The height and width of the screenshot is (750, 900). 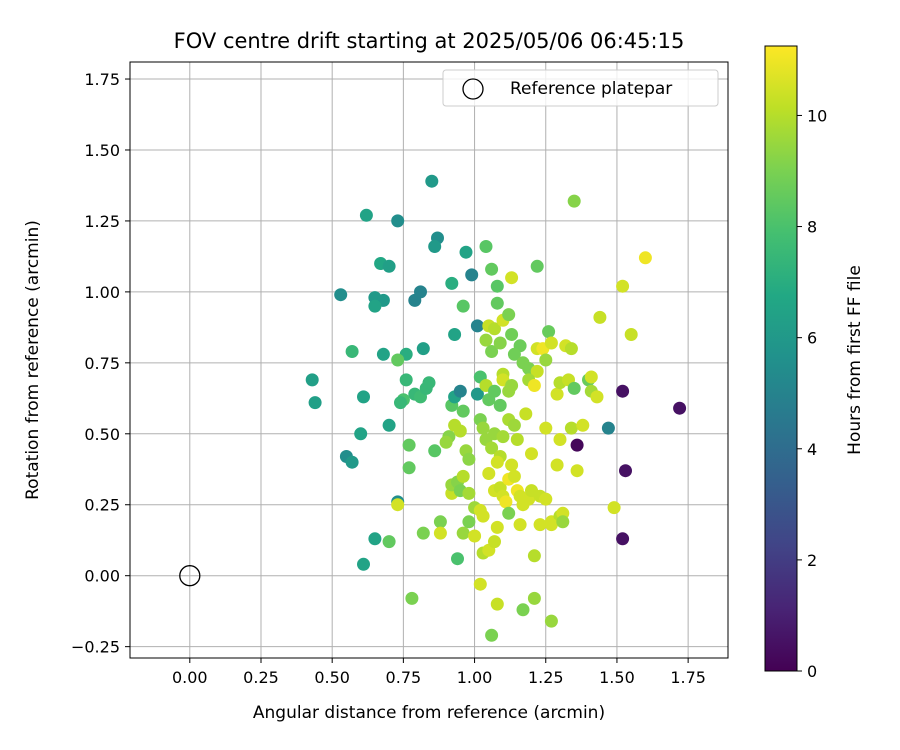 I want to click on y-axis-label: Rotation from reference (arcmin), so click(x=33, y=360).